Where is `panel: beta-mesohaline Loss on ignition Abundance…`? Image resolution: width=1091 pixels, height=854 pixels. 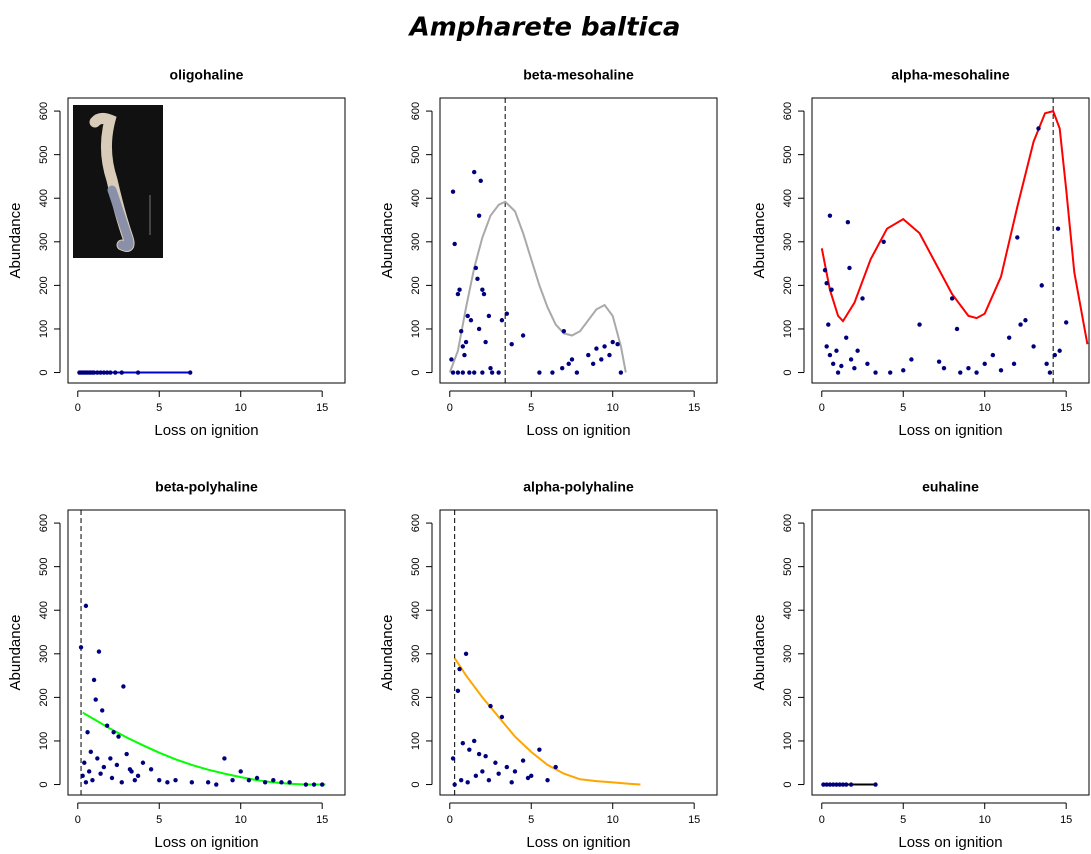
panel: beta-mesohaline Loss on ignition Abundance… is located at coordinates (548, 253).